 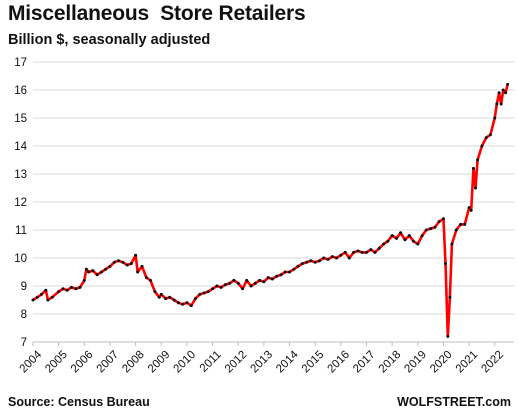 What do you see at coordinates (20, 63) in the screenshot?
I see `y-tick-label: 17` at bounding box center [20, 63].